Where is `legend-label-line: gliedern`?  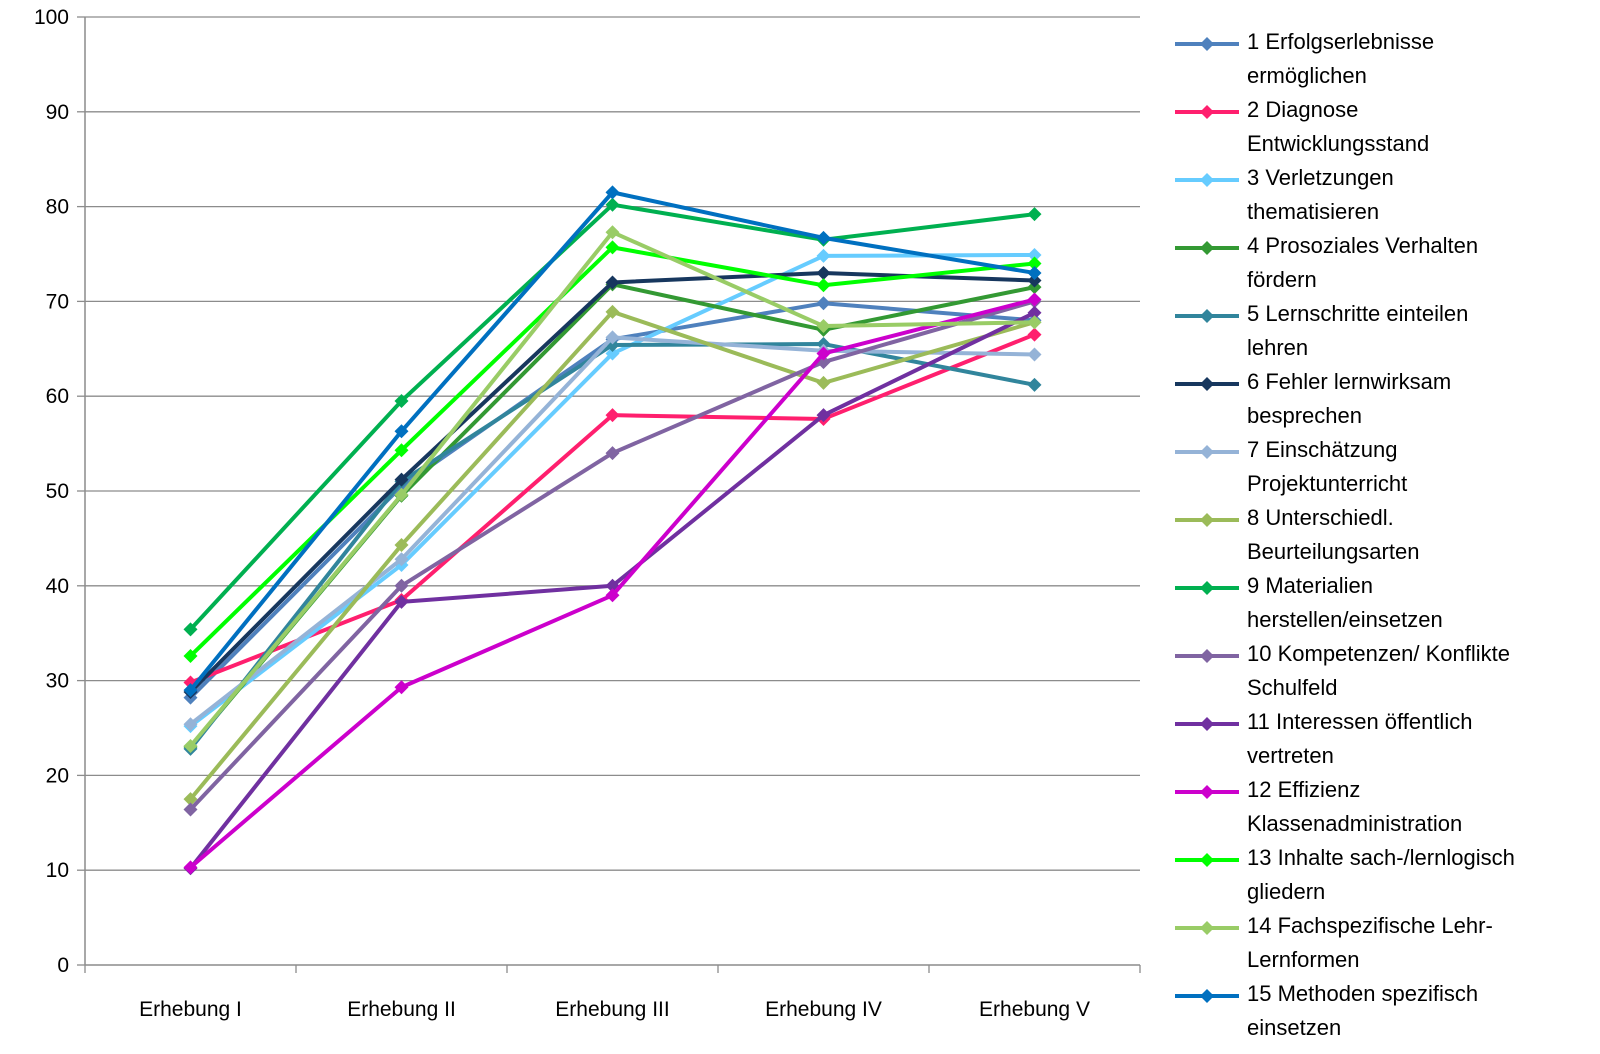 legend-label-line: gliedern is located at coordinates (1286, 891).